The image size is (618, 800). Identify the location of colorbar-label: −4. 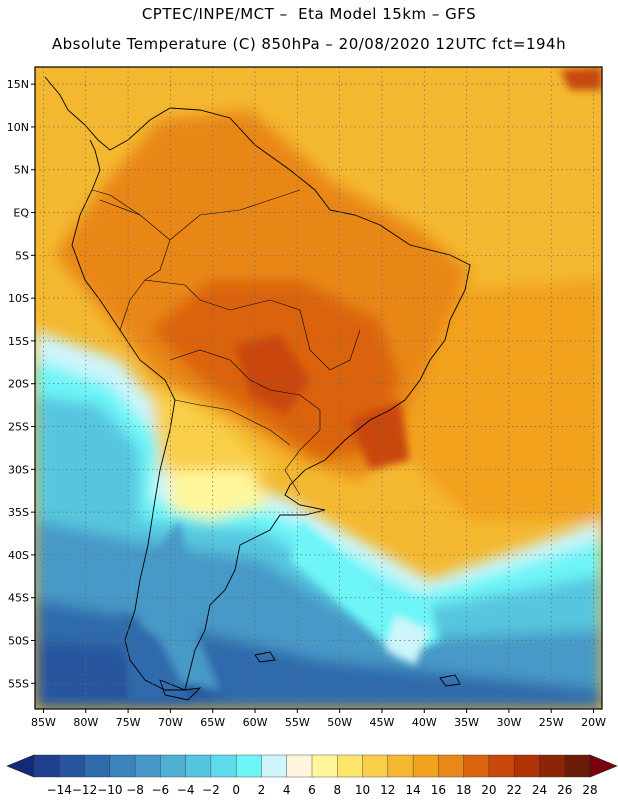
(186, 790).